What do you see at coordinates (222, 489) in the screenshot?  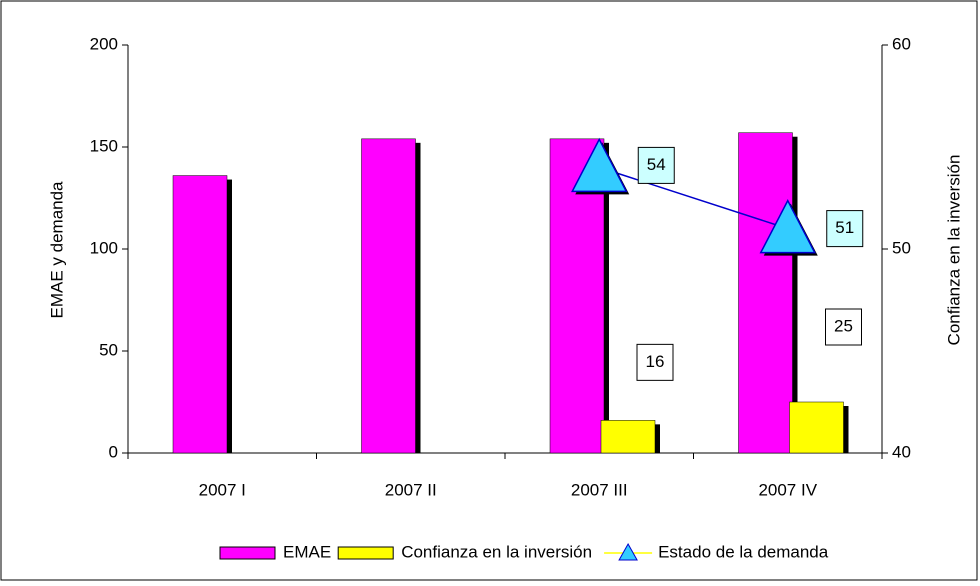 I see `x-tick-label: 2007 I` at bounding box center [222, 489].